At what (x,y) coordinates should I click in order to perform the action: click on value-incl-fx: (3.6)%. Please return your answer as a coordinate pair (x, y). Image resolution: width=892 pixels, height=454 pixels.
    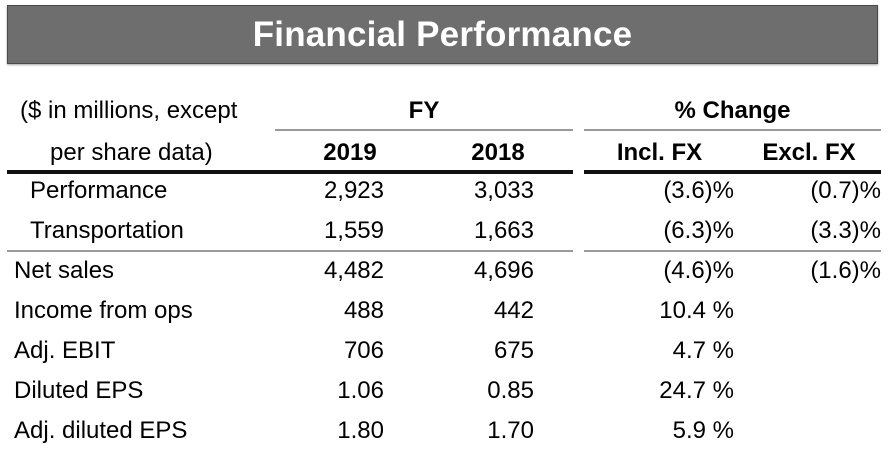
    Looking at the image, I should click on (698, 190).